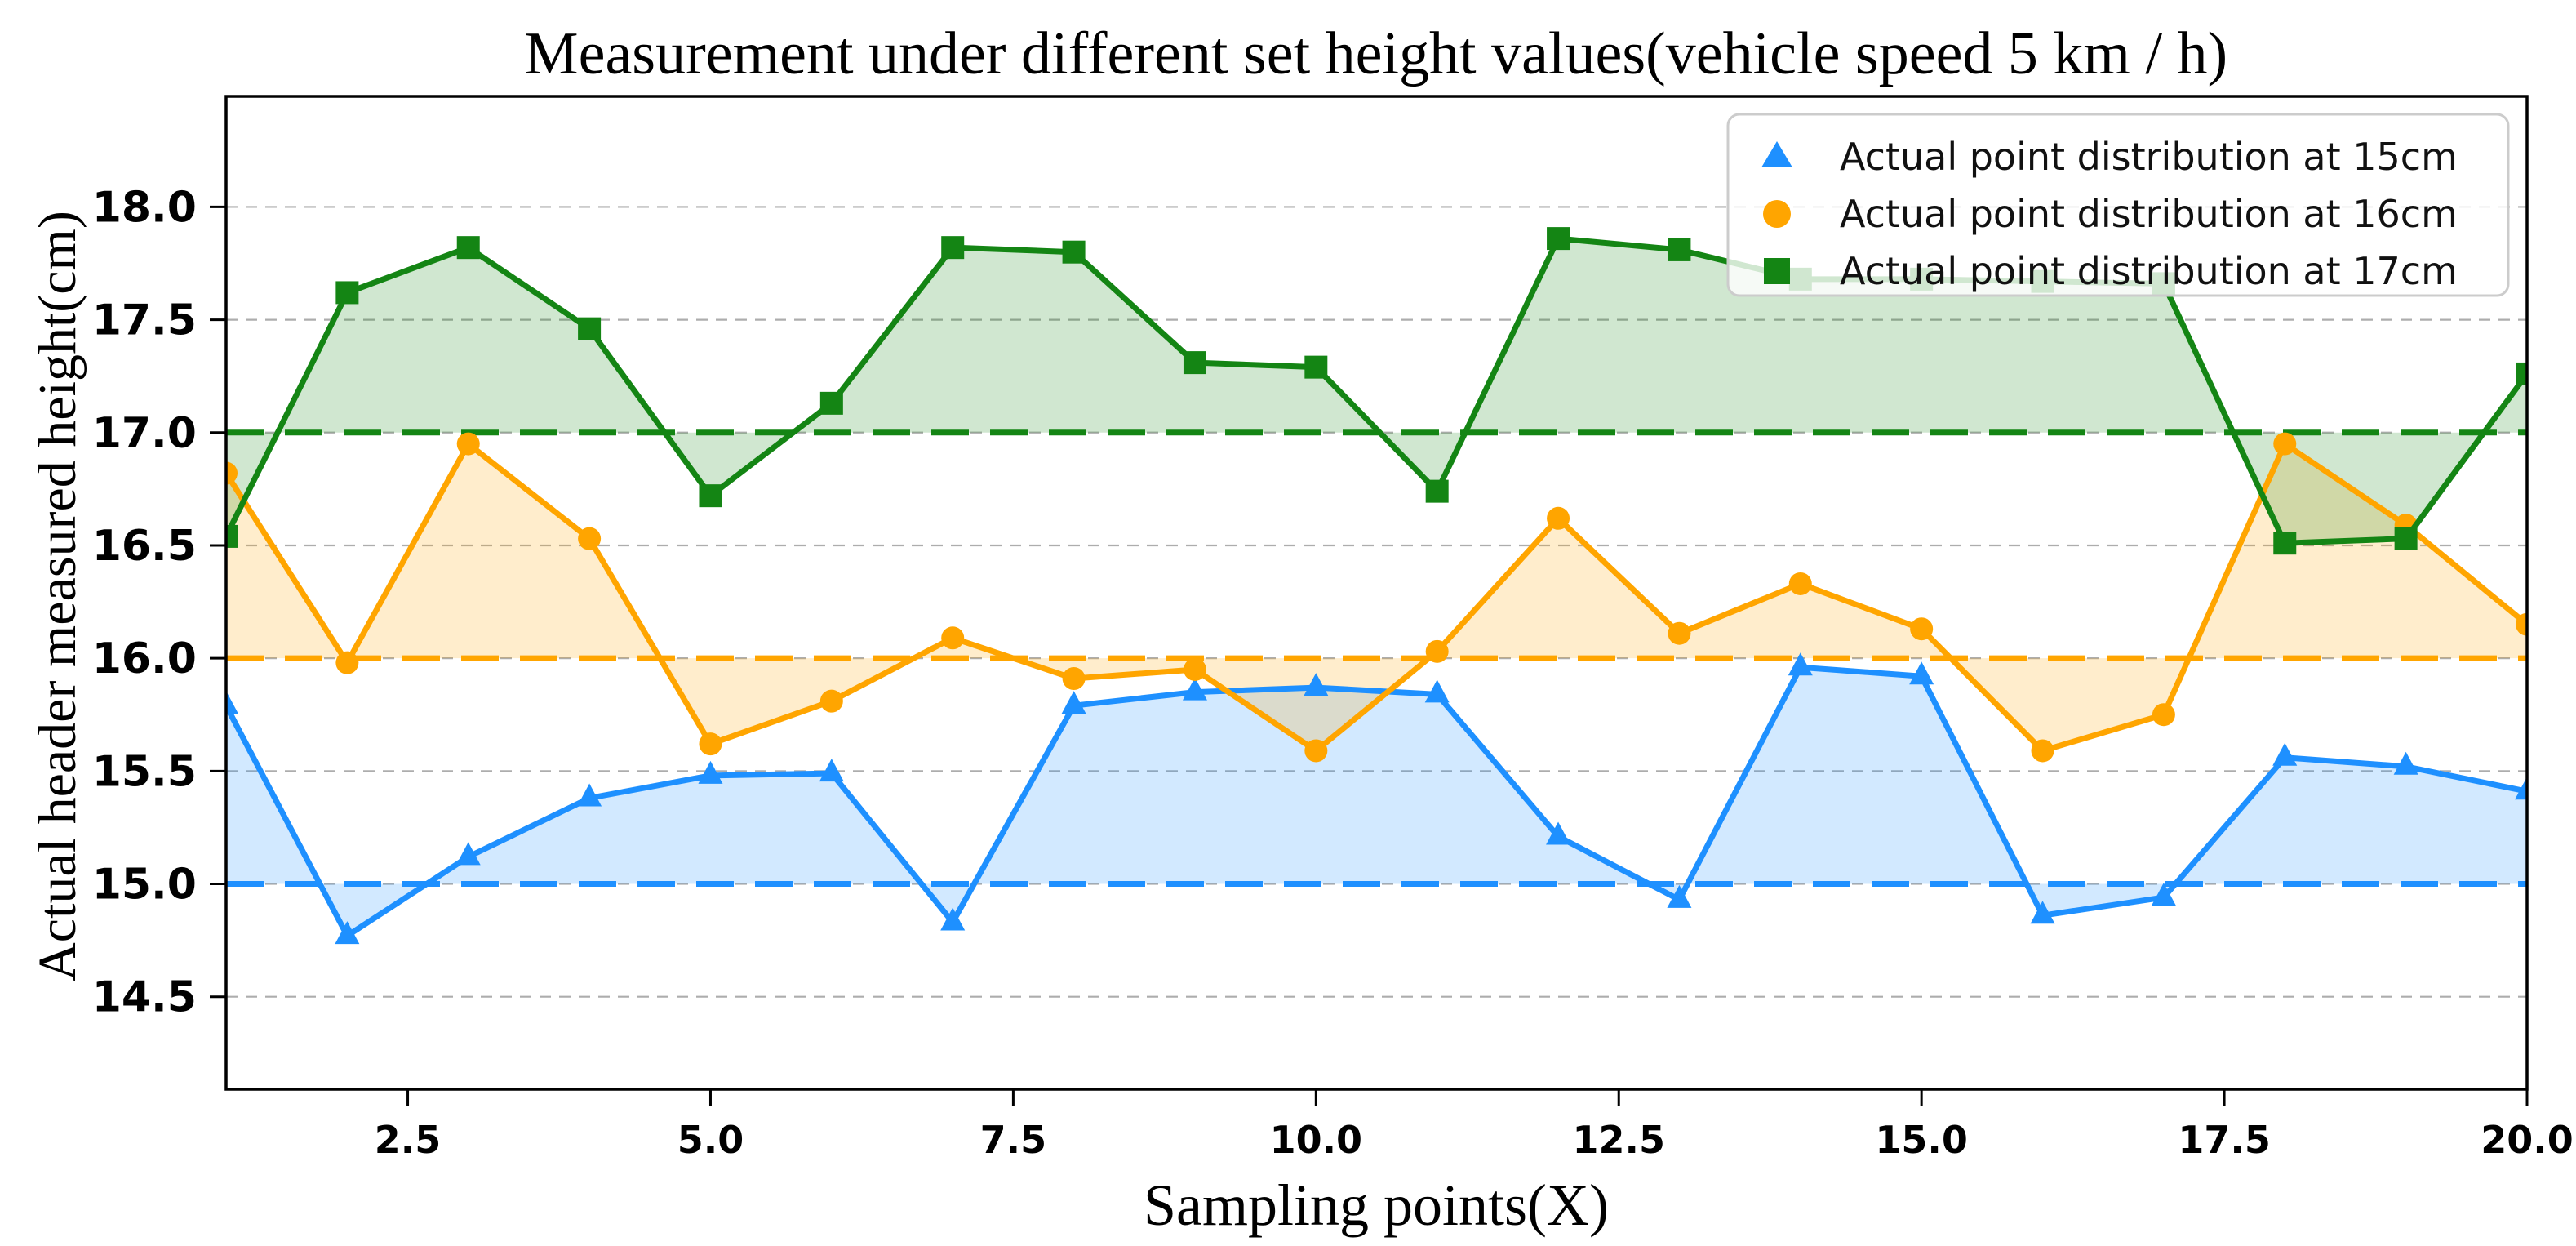 Image resolution: width=2576 pixels, height=1246 pixels. What do you see at coordinates (144, 771) in the screenshot?
I see `y-tick-label: 15.5` at bounding box center [144, 771].